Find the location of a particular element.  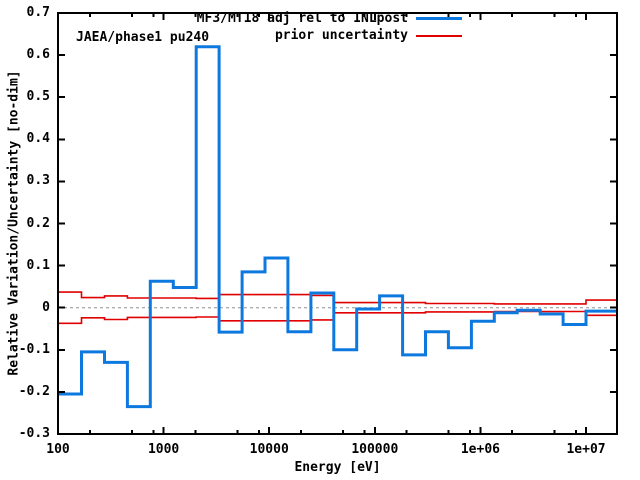

y-tick-label: 0.1 is located at coordinates (38, 265).